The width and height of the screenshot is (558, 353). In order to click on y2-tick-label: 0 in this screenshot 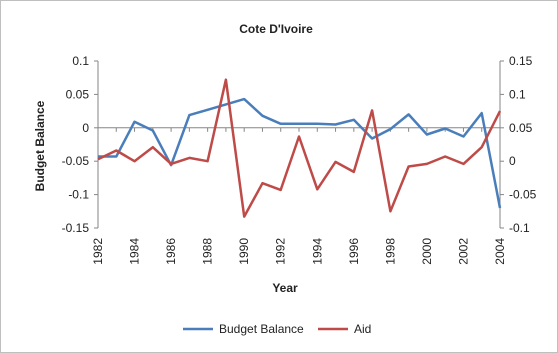, I will do `click(512, 161)`.